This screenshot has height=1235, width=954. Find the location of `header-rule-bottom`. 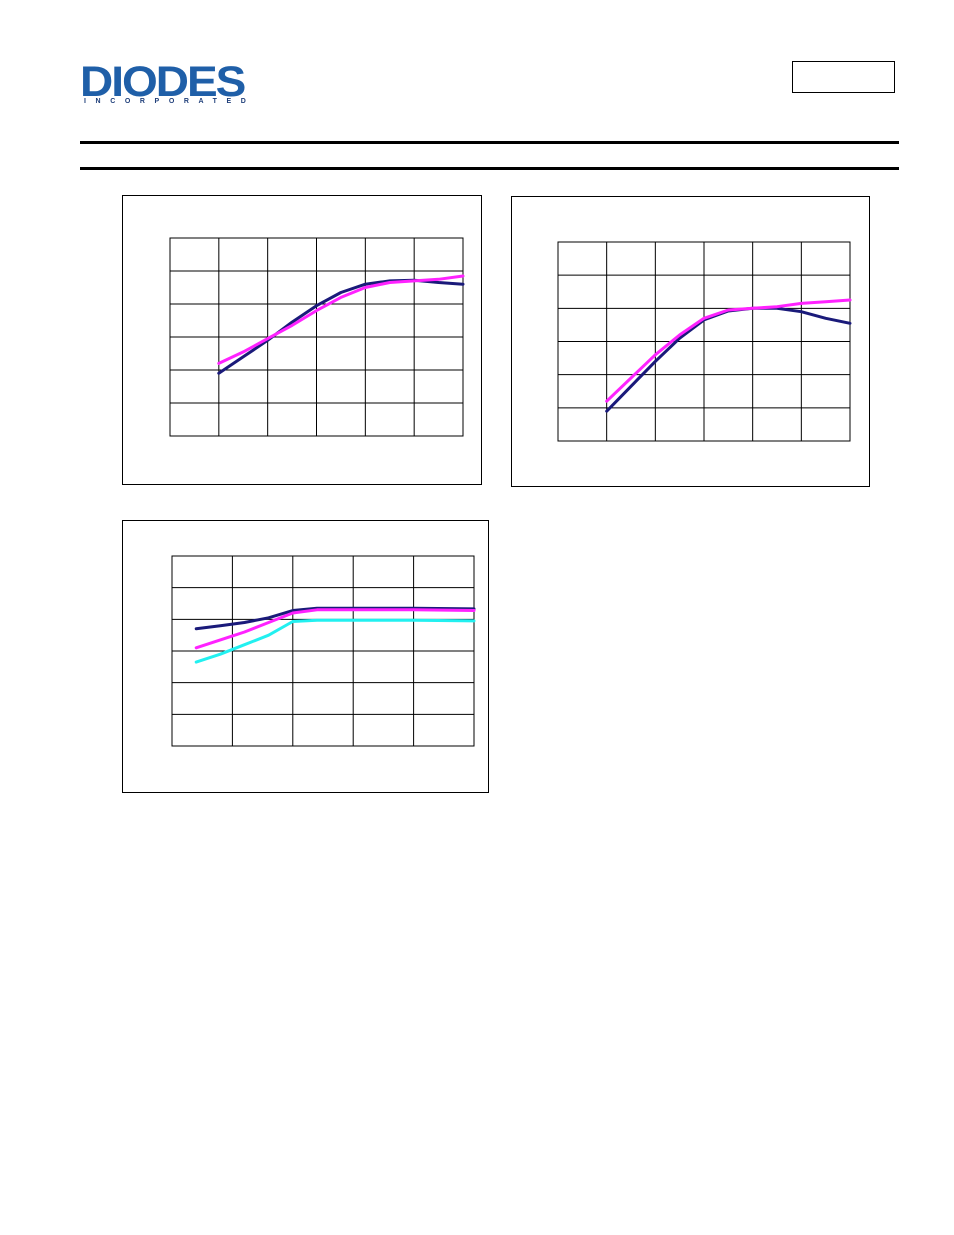

header-rule-bottom is located at coordinates (489, 168).